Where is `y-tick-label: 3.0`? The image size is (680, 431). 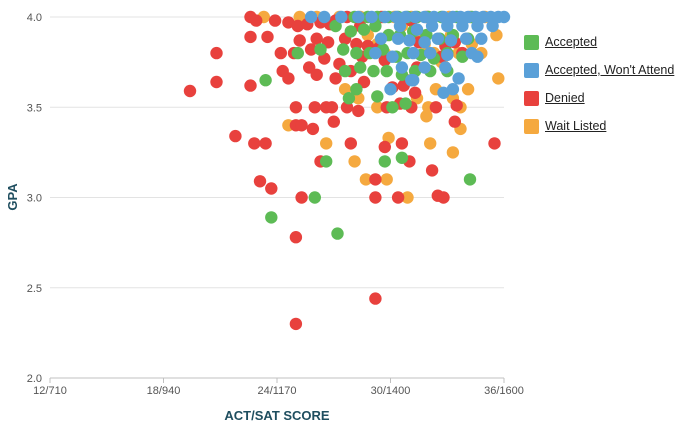
y-tick-label: 3.0 is located at coordinates (34, 199).